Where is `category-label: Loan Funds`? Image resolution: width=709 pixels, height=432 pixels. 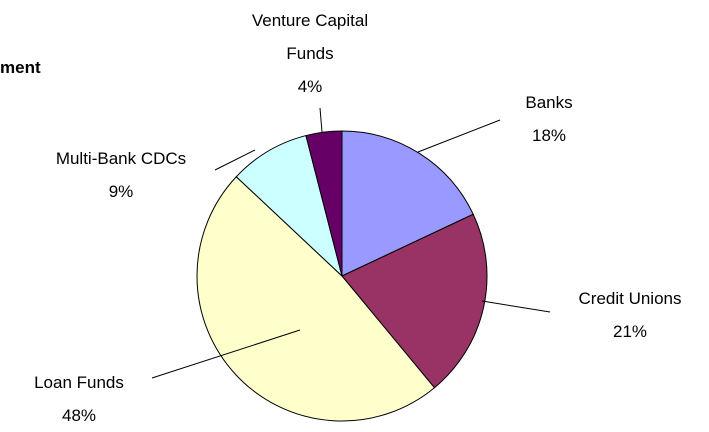 category-label: Loan Funds is located at coordinates (79, 382).